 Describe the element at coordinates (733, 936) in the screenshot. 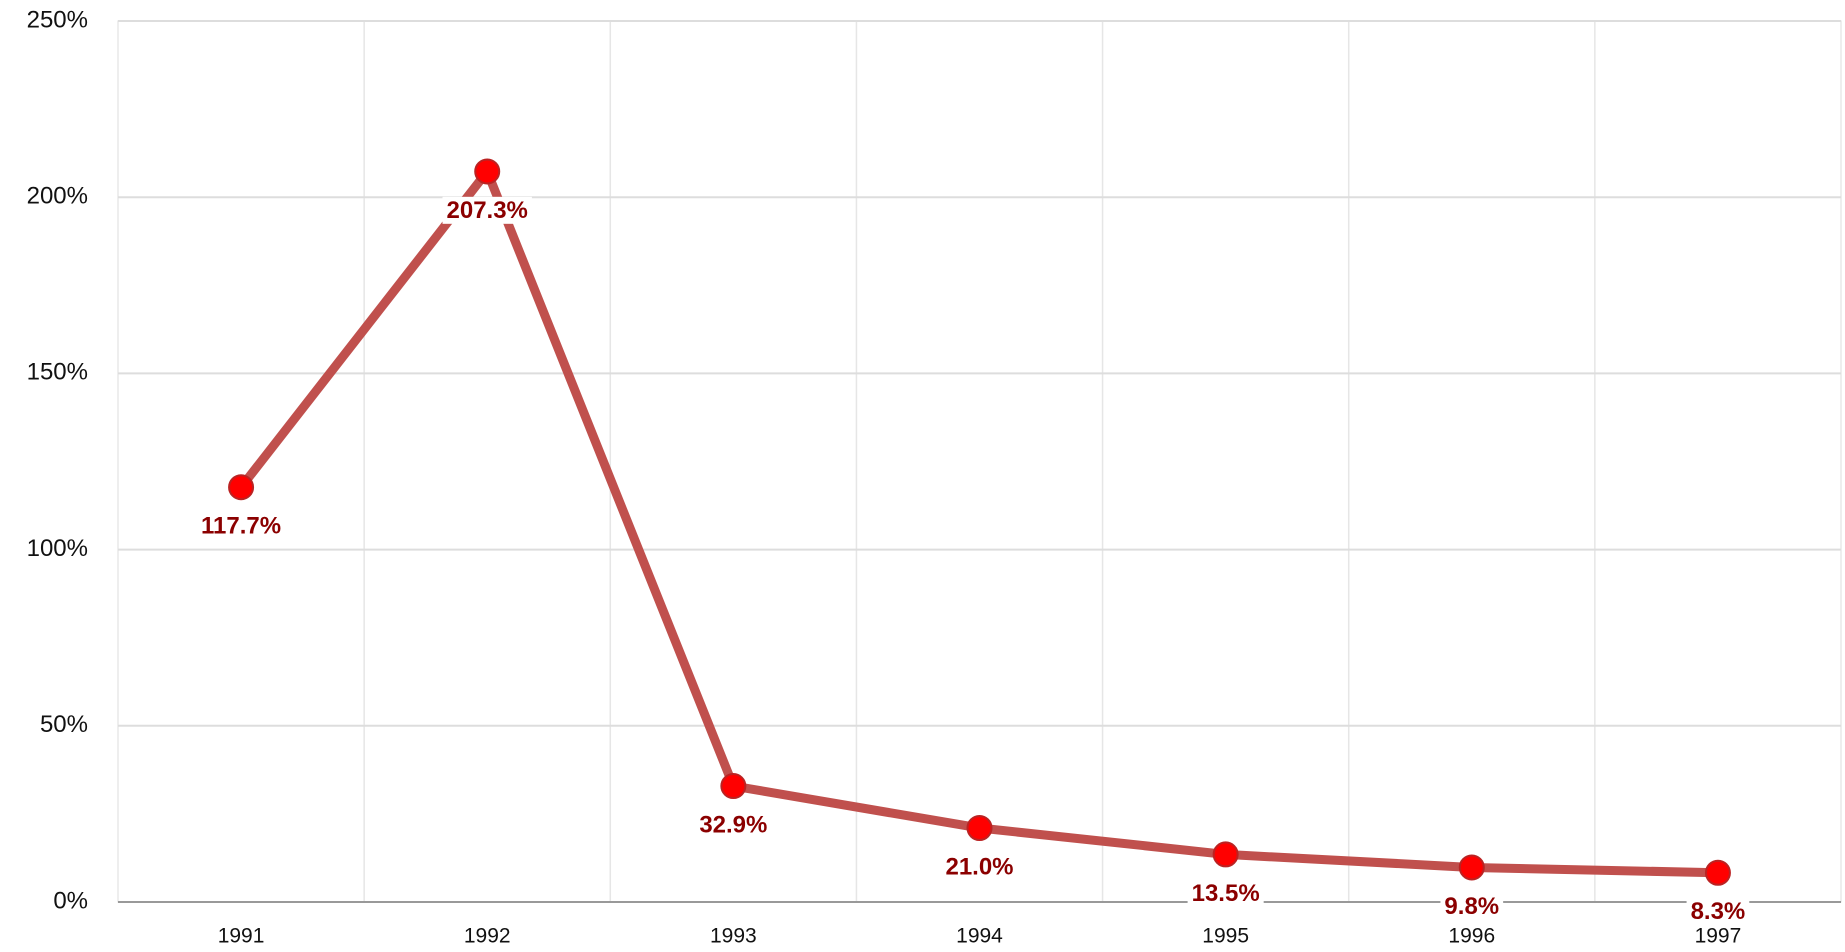

I see `x-tick-label: 1993` at that location.